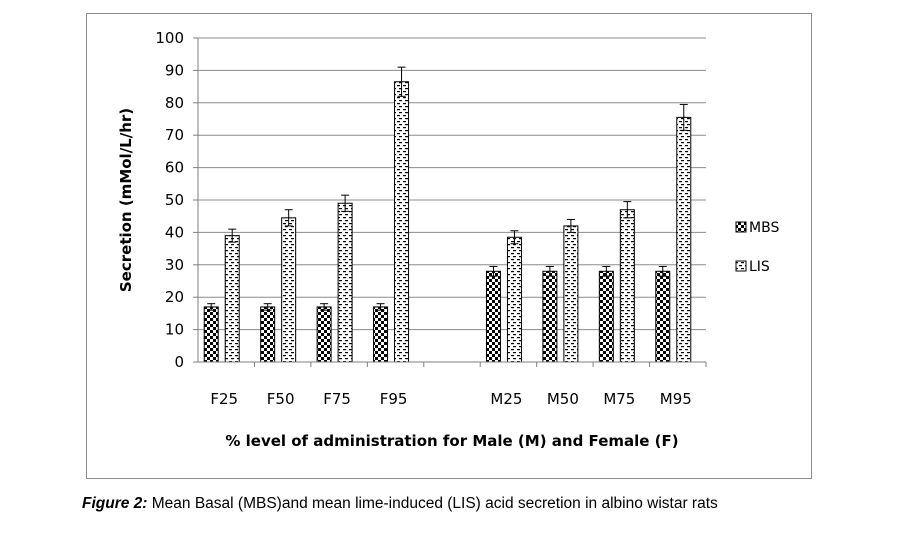  What do you see at coordinates (757, 247) in the screenshot?
I see `legend: MBS LIS` at bounding box center [757, 247].